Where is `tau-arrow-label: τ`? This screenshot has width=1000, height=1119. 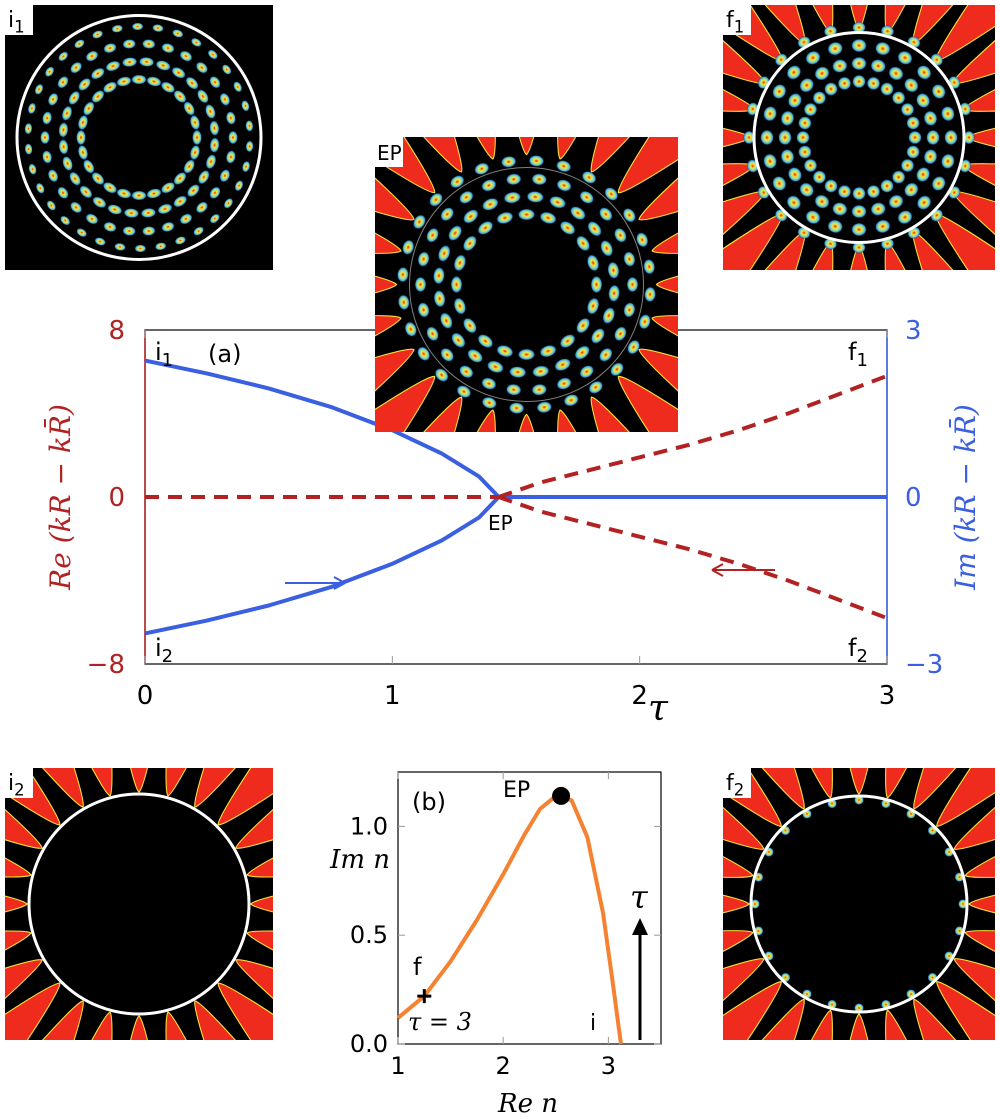 tau-arrow-label: τ is located at coordinates (639, 897).